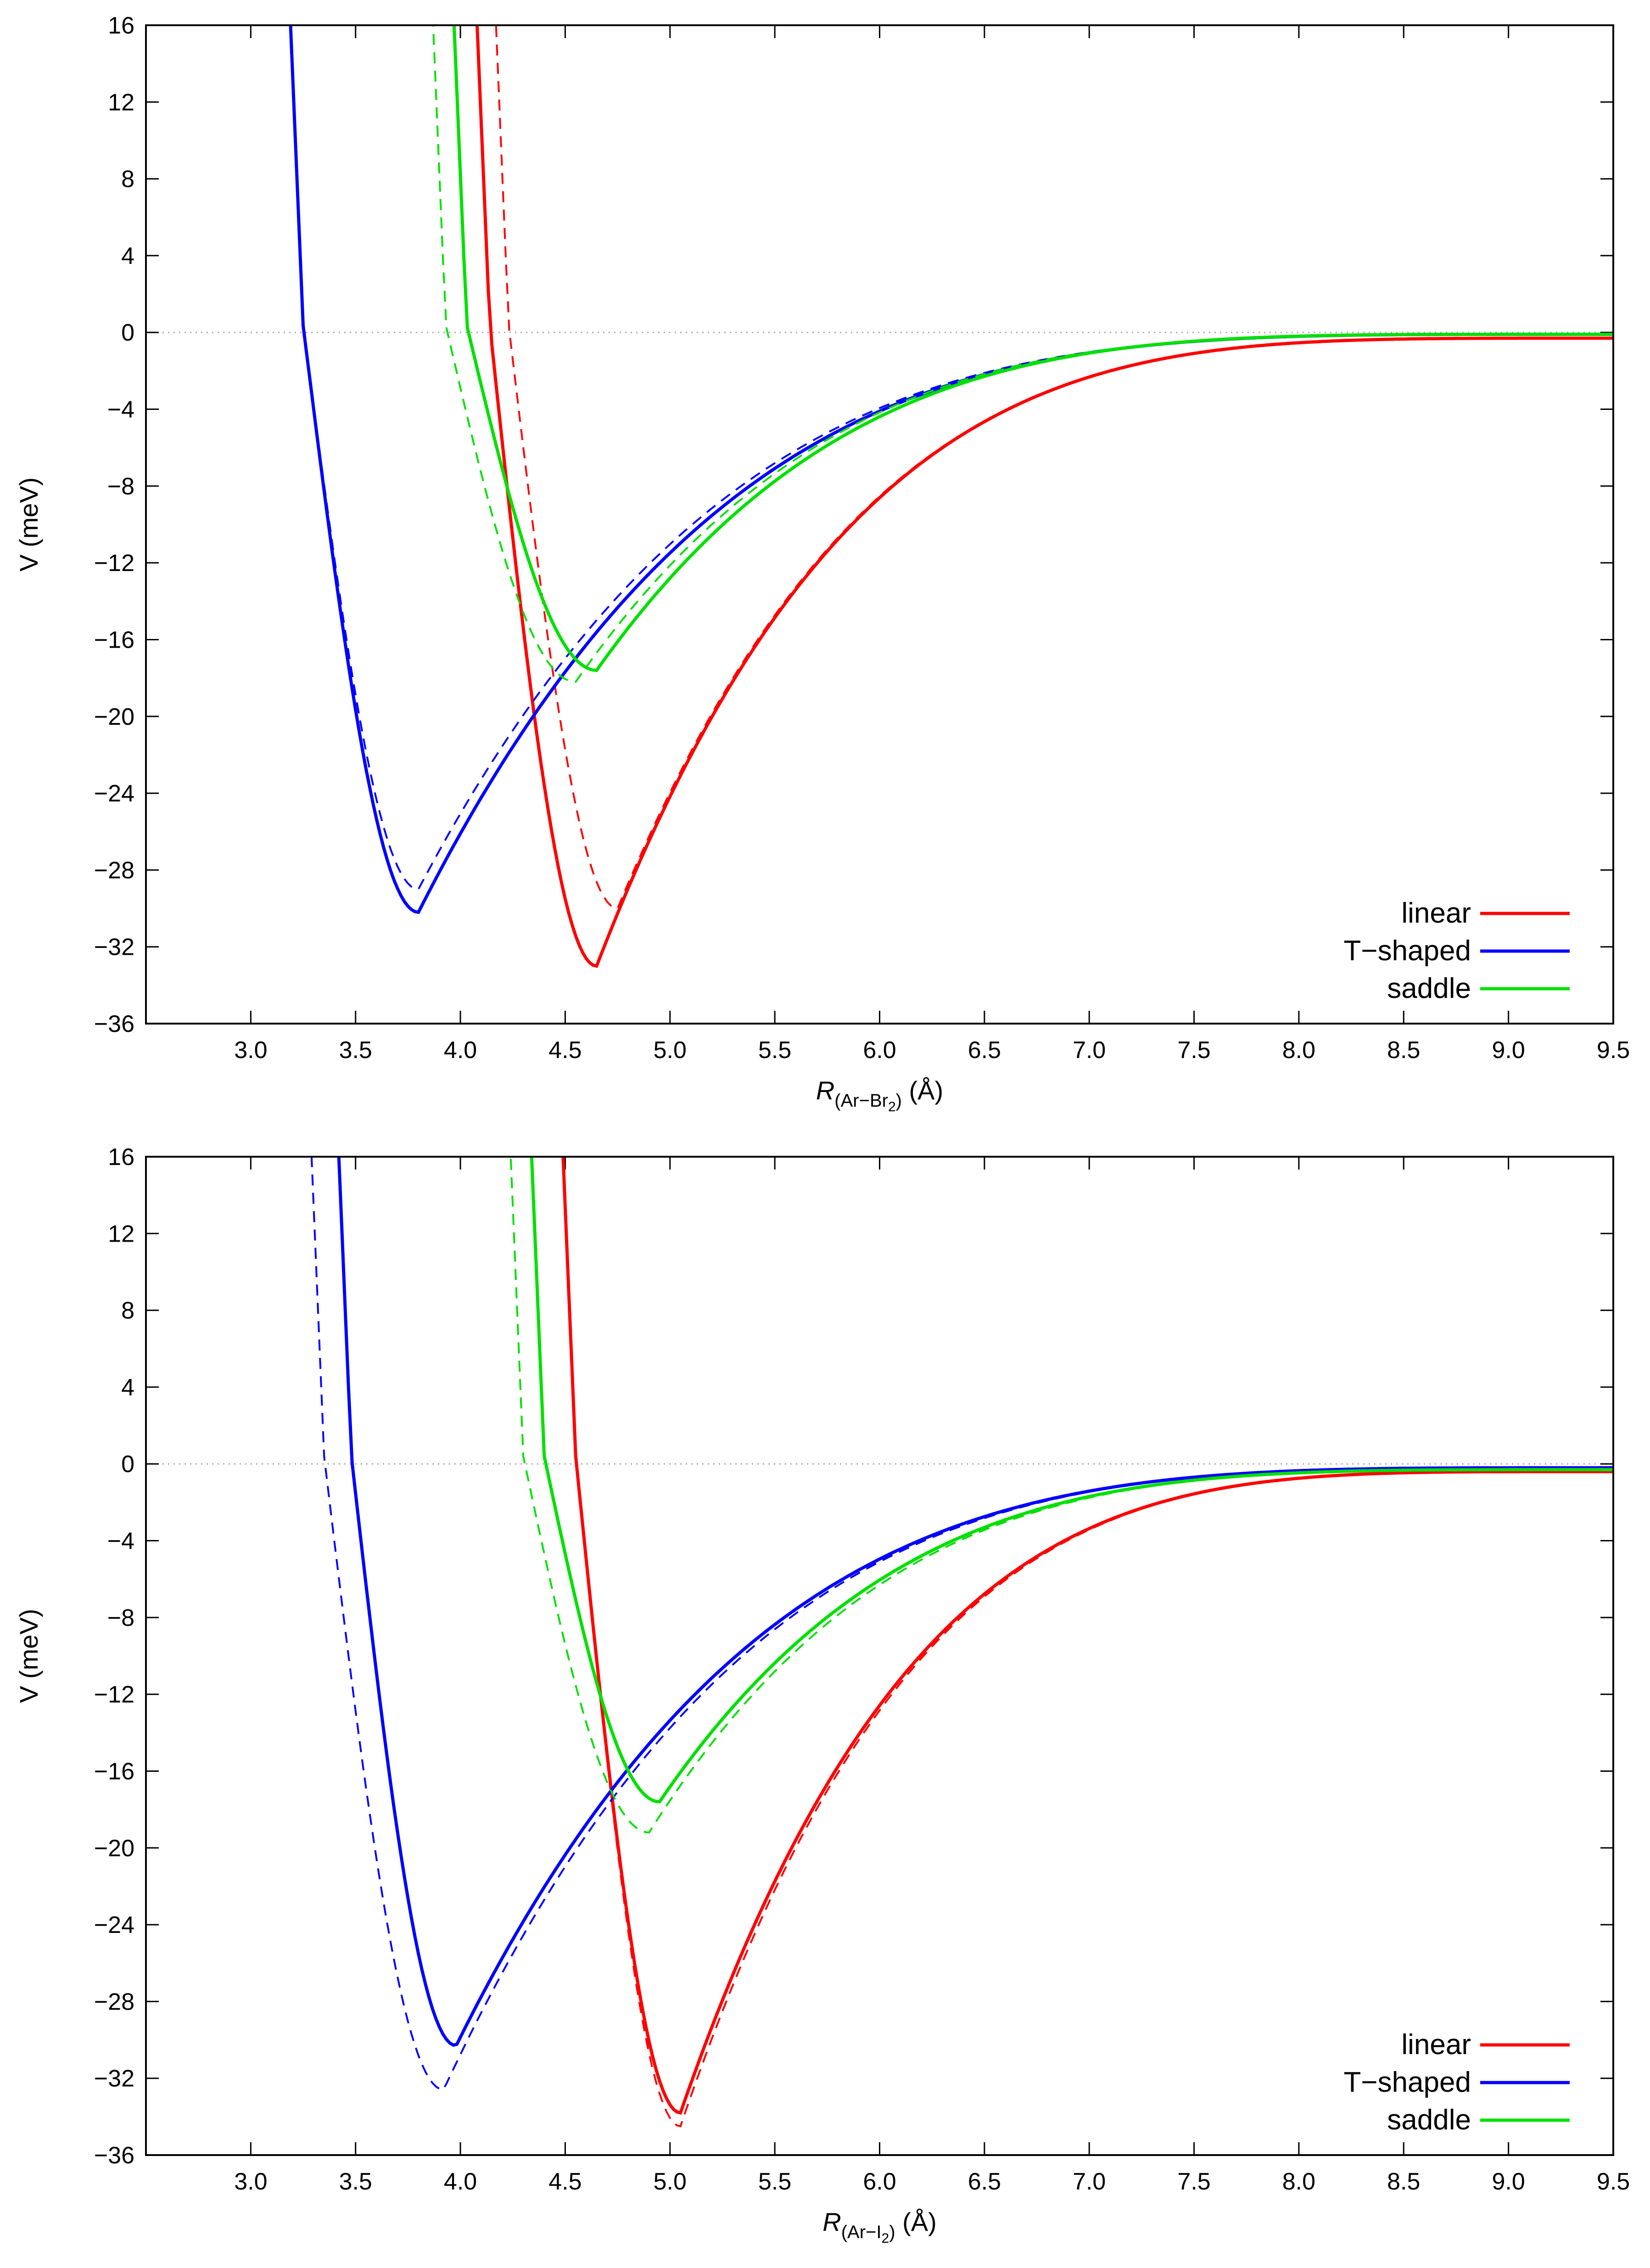 Image resolution: width=1650 pixels, height=2268 pixels. What do you see at coordinates (861, 2232) in the screenshot?
I see `x-axis-subscript: (Ar−I` at bounding box center [861, 2232].